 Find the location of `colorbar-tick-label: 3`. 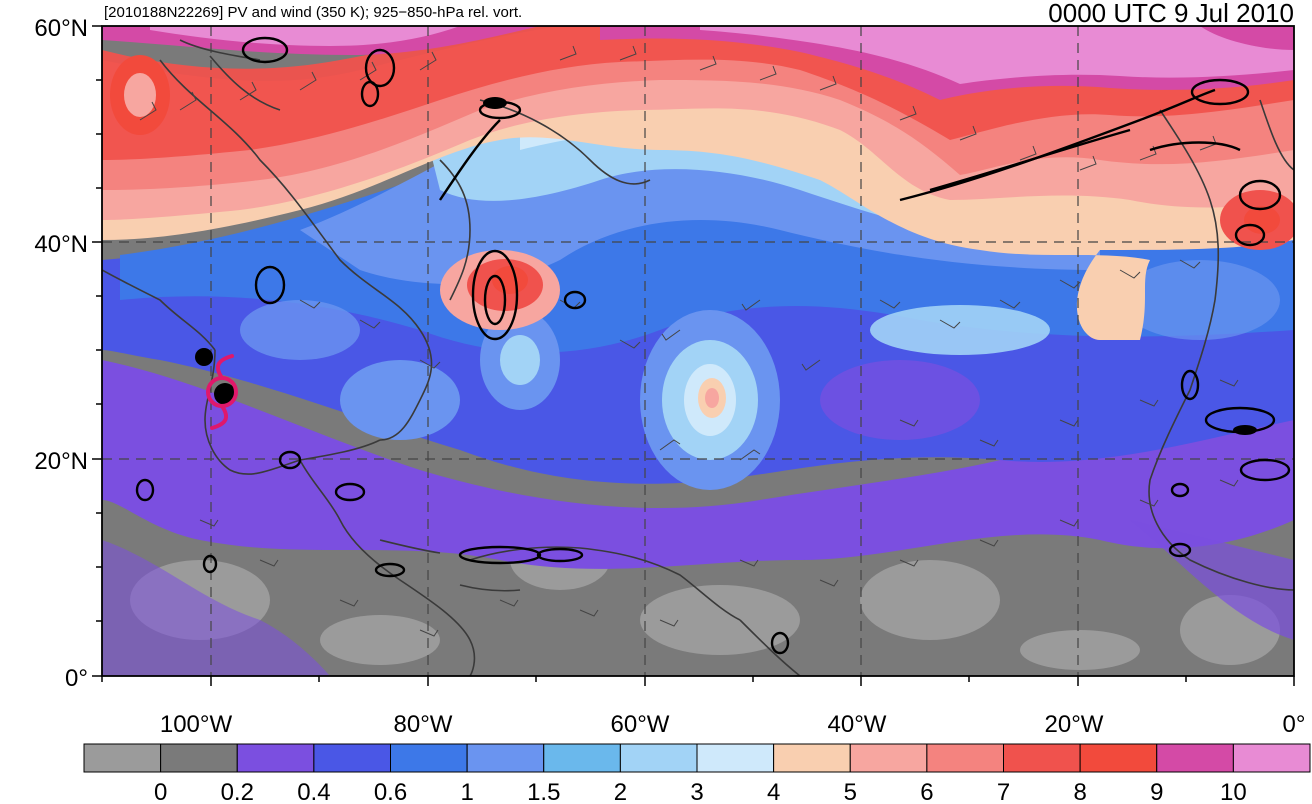

colorbar-tick-label: 3 is located at coordinates (696, 791).